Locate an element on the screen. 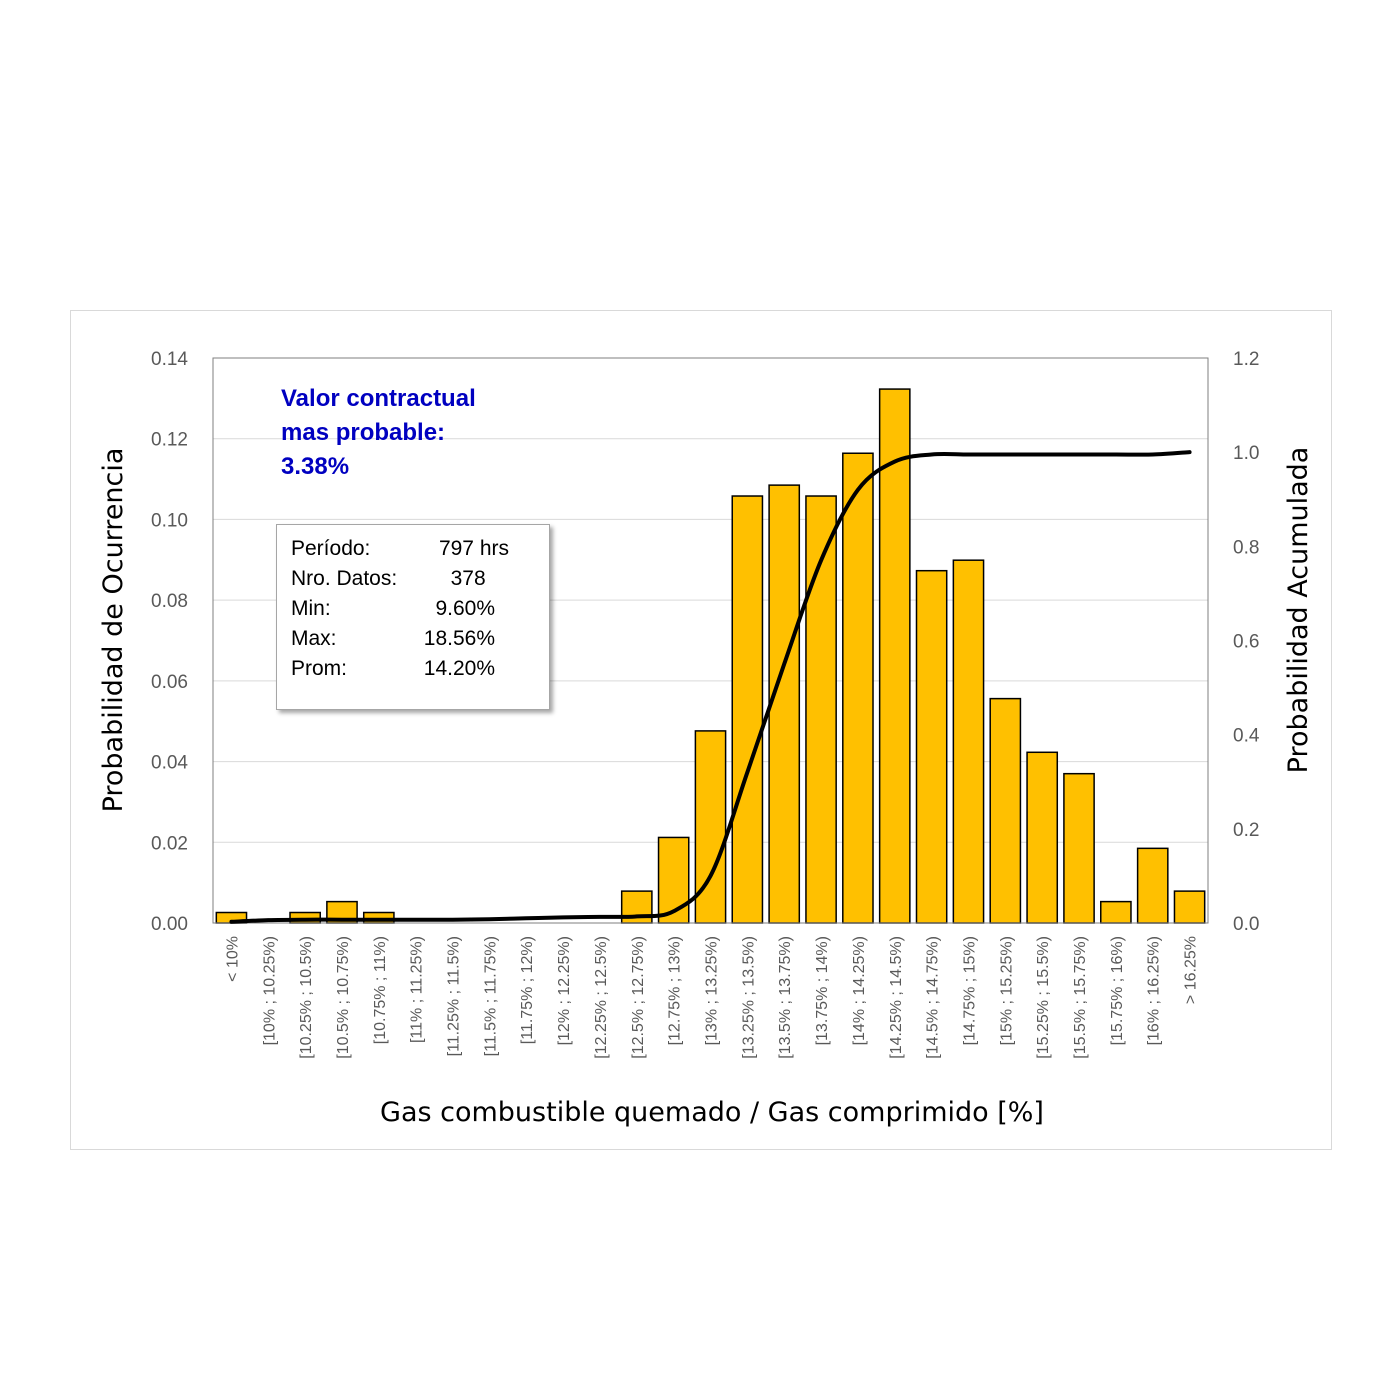 This screenshot has width=1390, height=1388. x-tick-label: > 16.25% is located at coordinates (1191, 970).